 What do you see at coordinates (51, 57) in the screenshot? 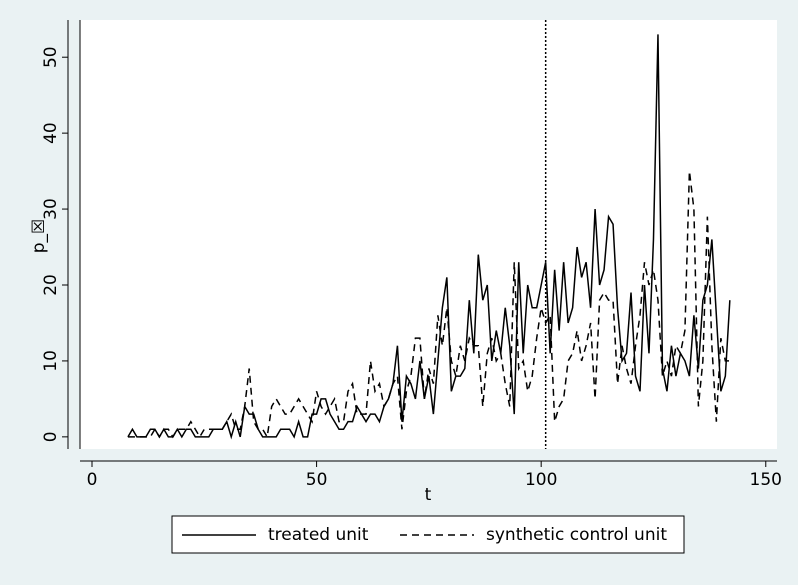
I see `y-tick-label: 50` at bounding box center [51, 57].